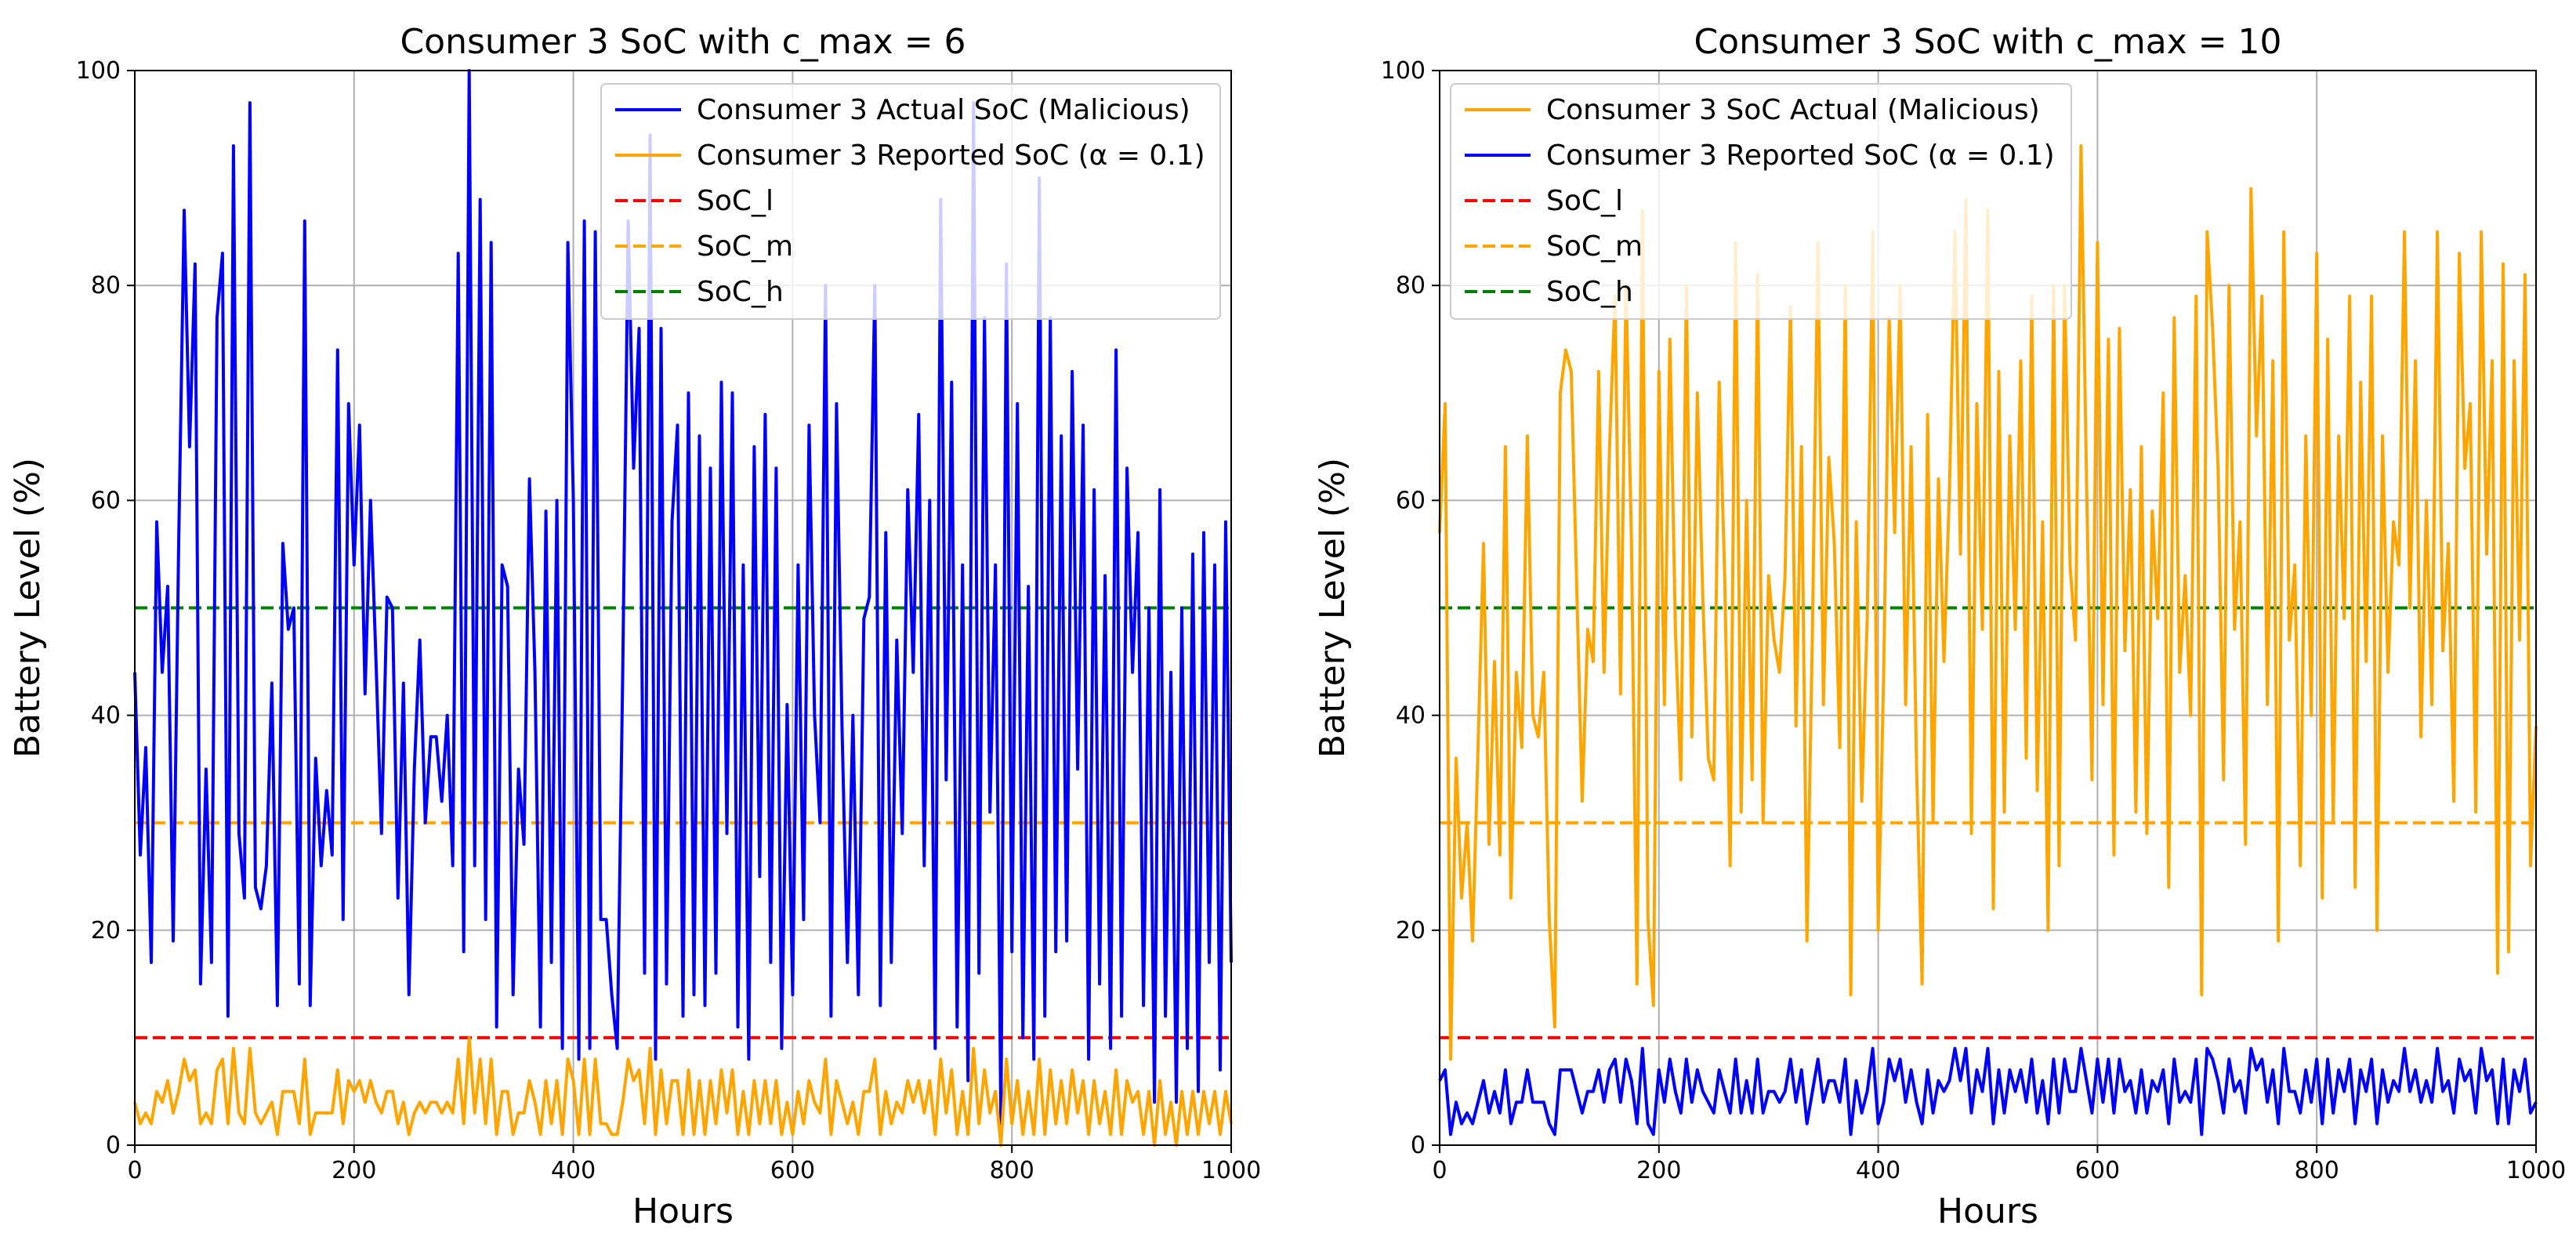 The height and width of the screenshot is (1240, 2576). I want to click on legend-label: Consumer 3 Actual SoC (Malicious), so click(943, 110).